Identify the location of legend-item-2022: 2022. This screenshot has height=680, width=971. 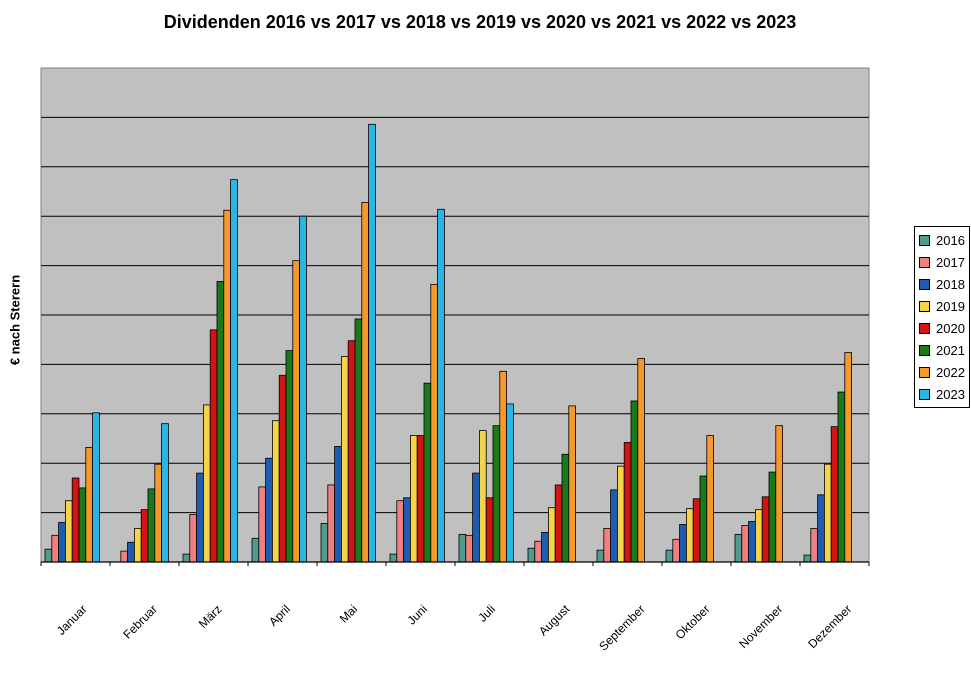
(942, 372).